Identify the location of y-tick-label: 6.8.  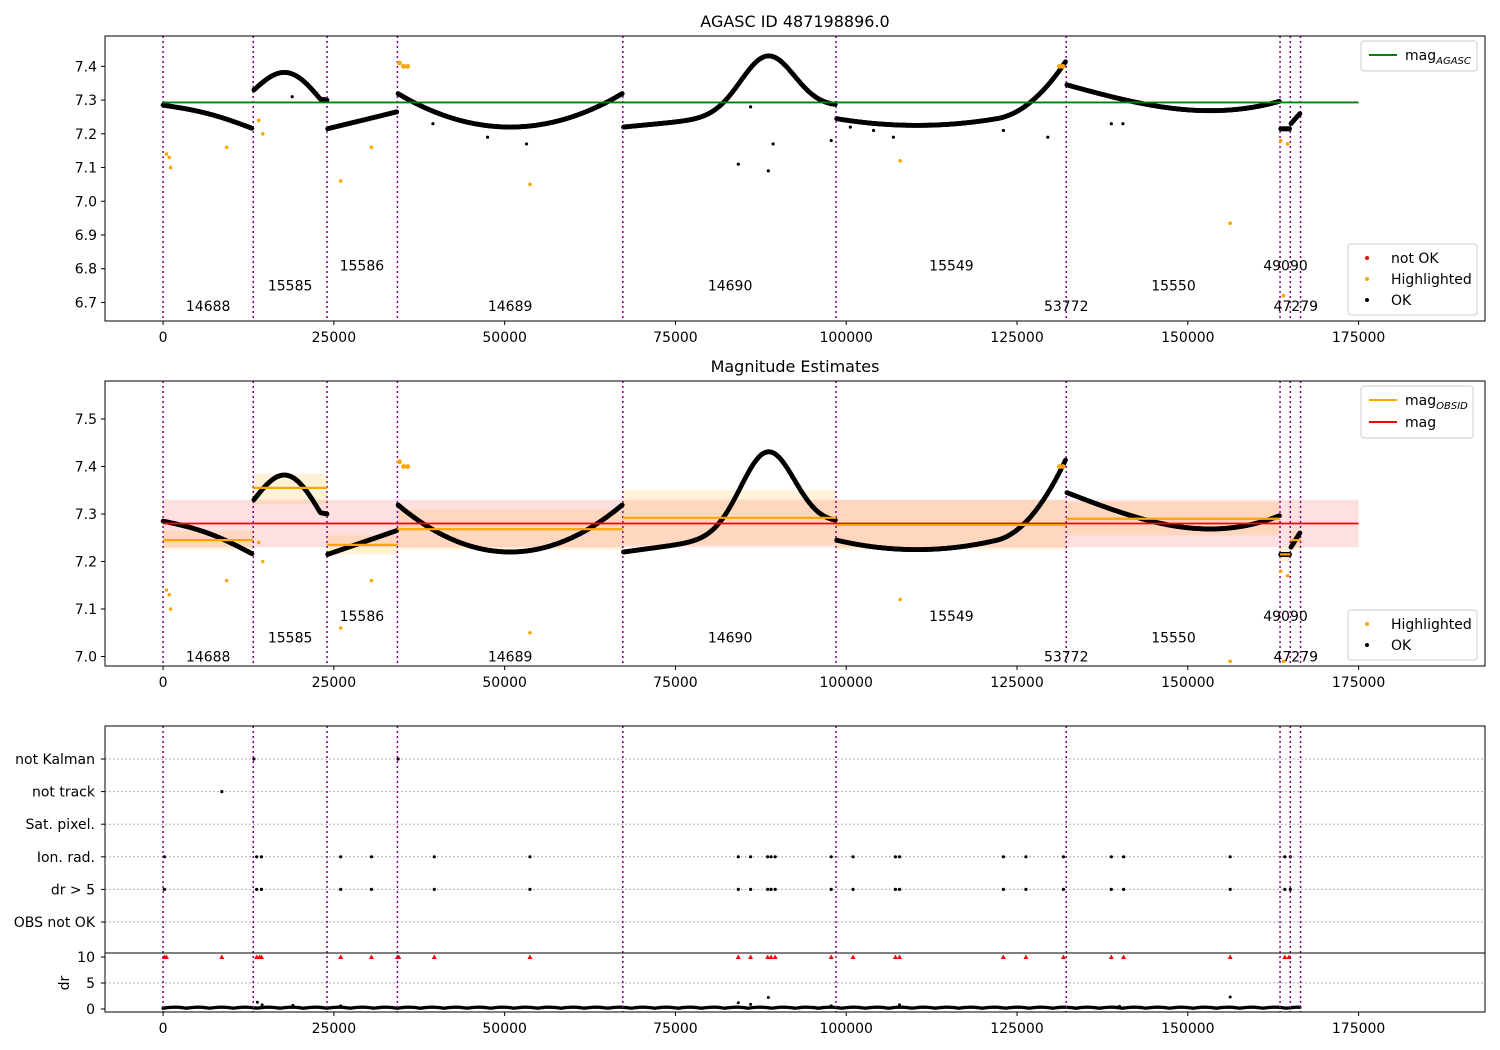
(86, 270).